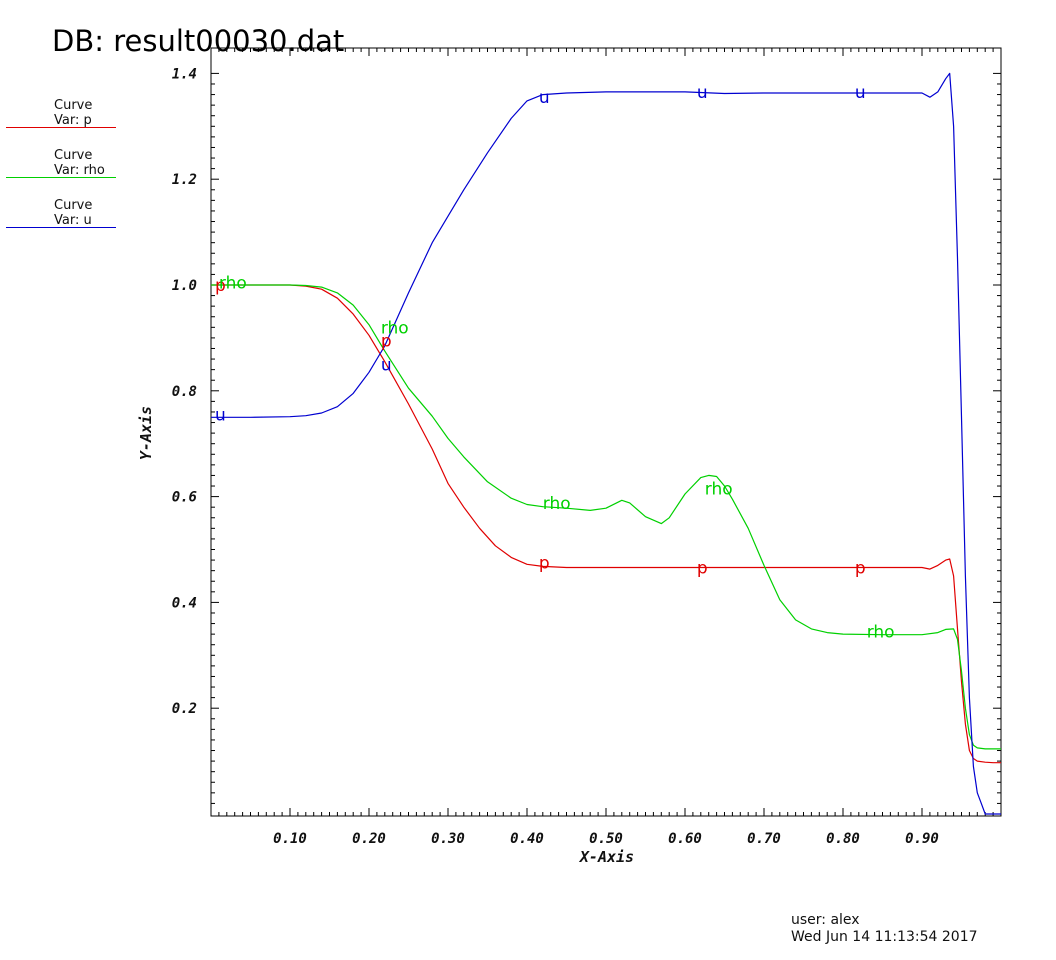 This screenshot has height=960, width=1056. I want to click on legend-entry-variable: Var: u, so click(73, 220).